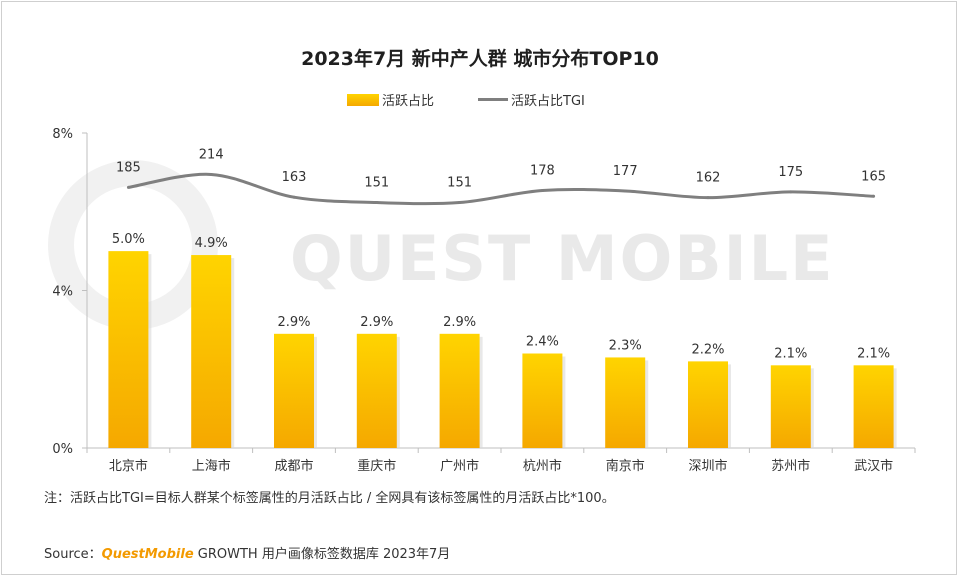 The image size is (960, 578). Describe the element at coordinates (128, 466) in the screenshot. I see `x-category-label: 北京市` at that location.